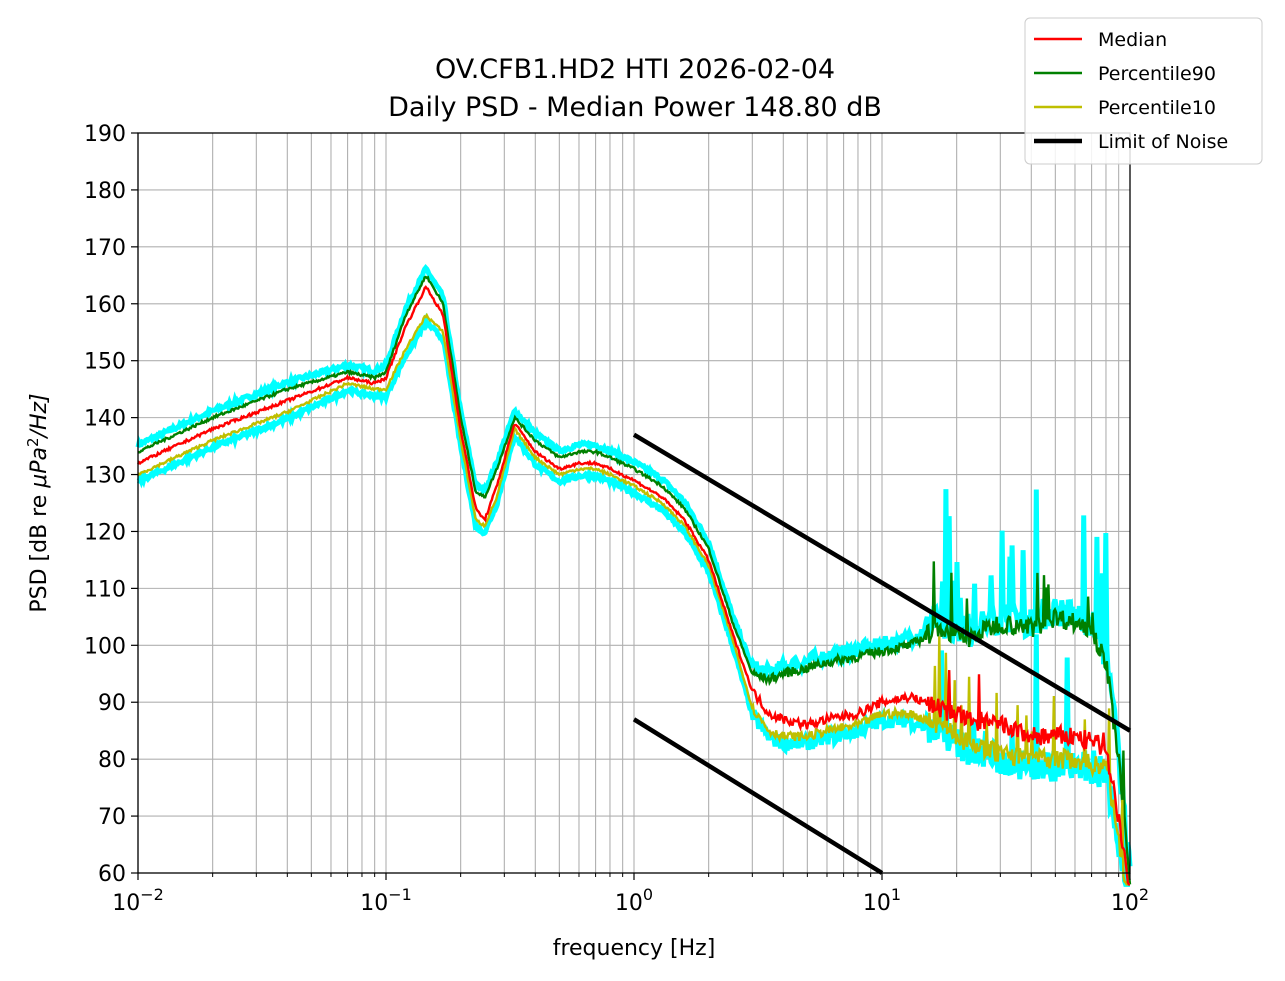  I want to click on y-tick-label: 140, so click(105, 419).